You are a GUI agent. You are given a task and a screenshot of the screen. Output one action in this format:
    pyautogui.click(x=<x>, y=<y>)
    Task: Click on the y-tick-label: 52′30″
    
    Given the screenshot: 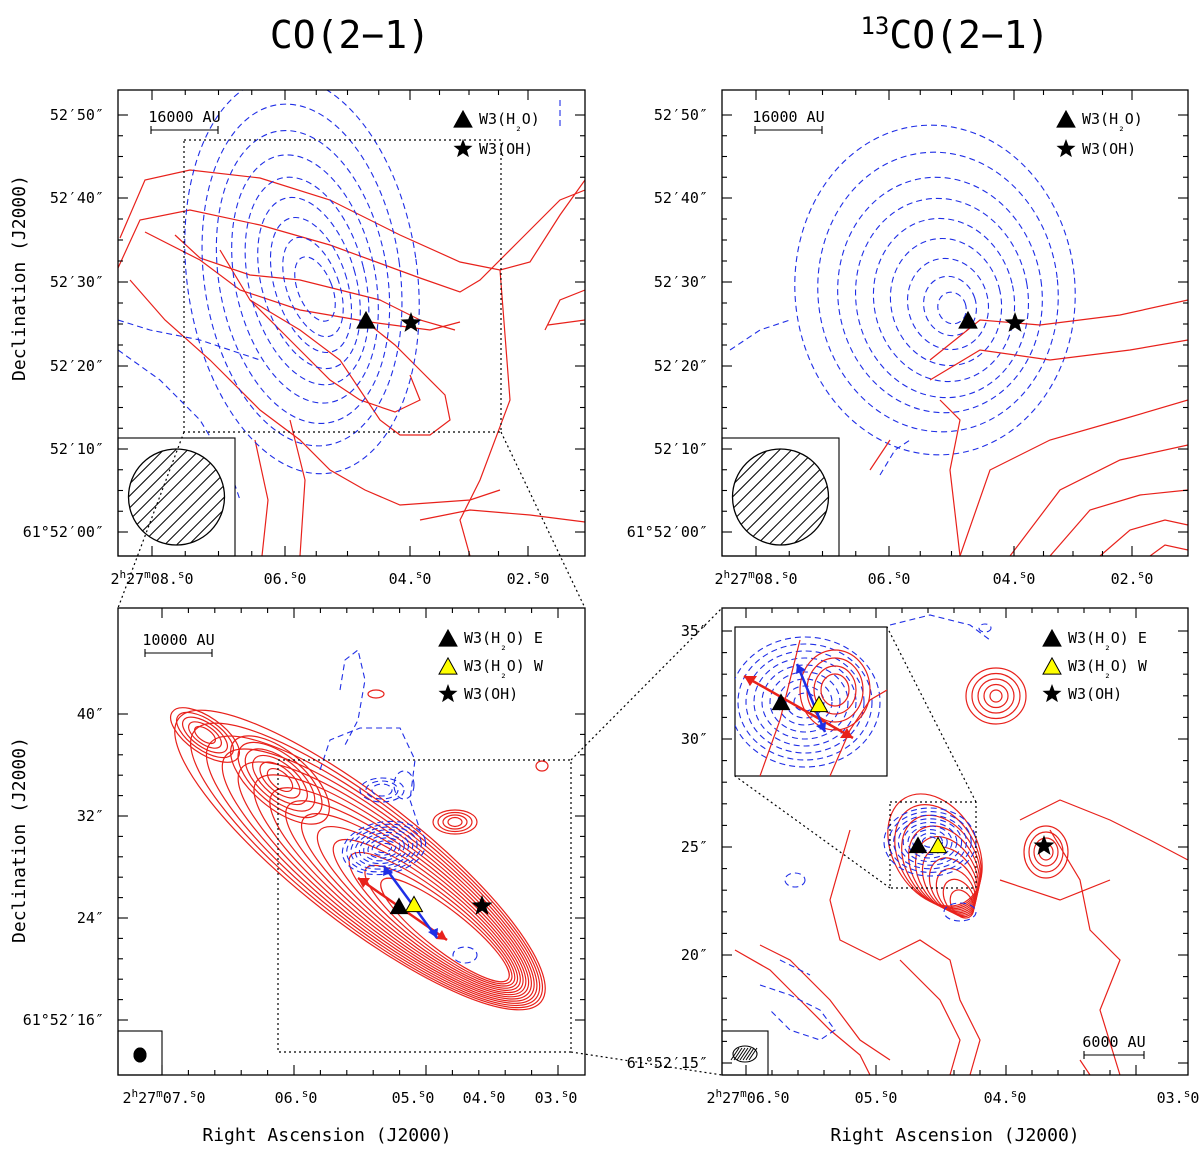 What is the action you would take?
    pyautogui.click(x=77, y=282)
    